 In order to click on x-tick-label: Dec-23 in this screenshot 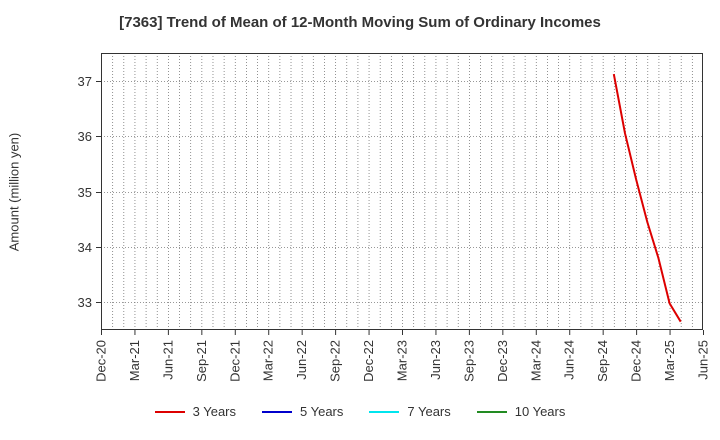, I will do `click(502, 361)`.